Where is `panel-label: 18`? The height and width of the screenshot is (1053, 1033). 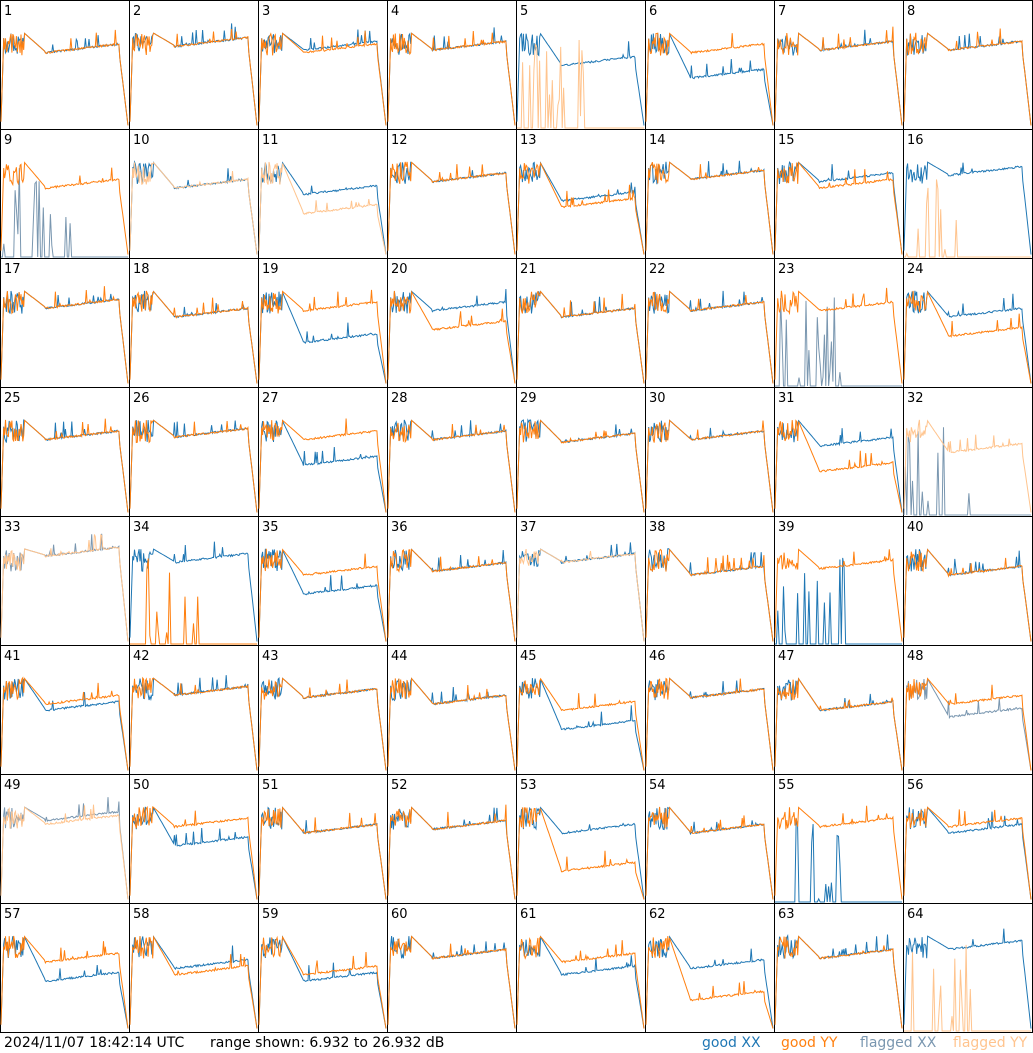
panel-label: 18 is located at coordinates (141, 269).